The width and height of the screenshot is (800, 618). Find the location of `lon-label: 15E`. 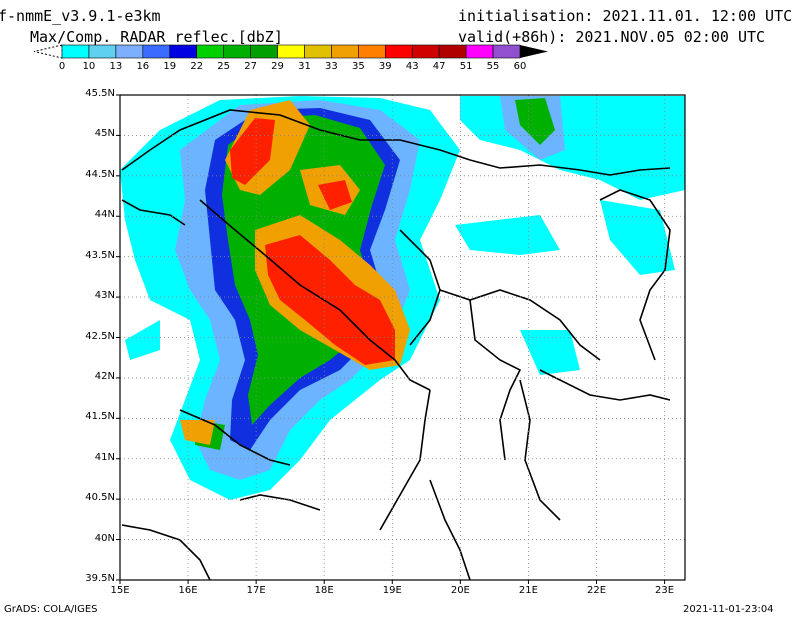

lon-label: 15E is located at coordinates (120, 590).